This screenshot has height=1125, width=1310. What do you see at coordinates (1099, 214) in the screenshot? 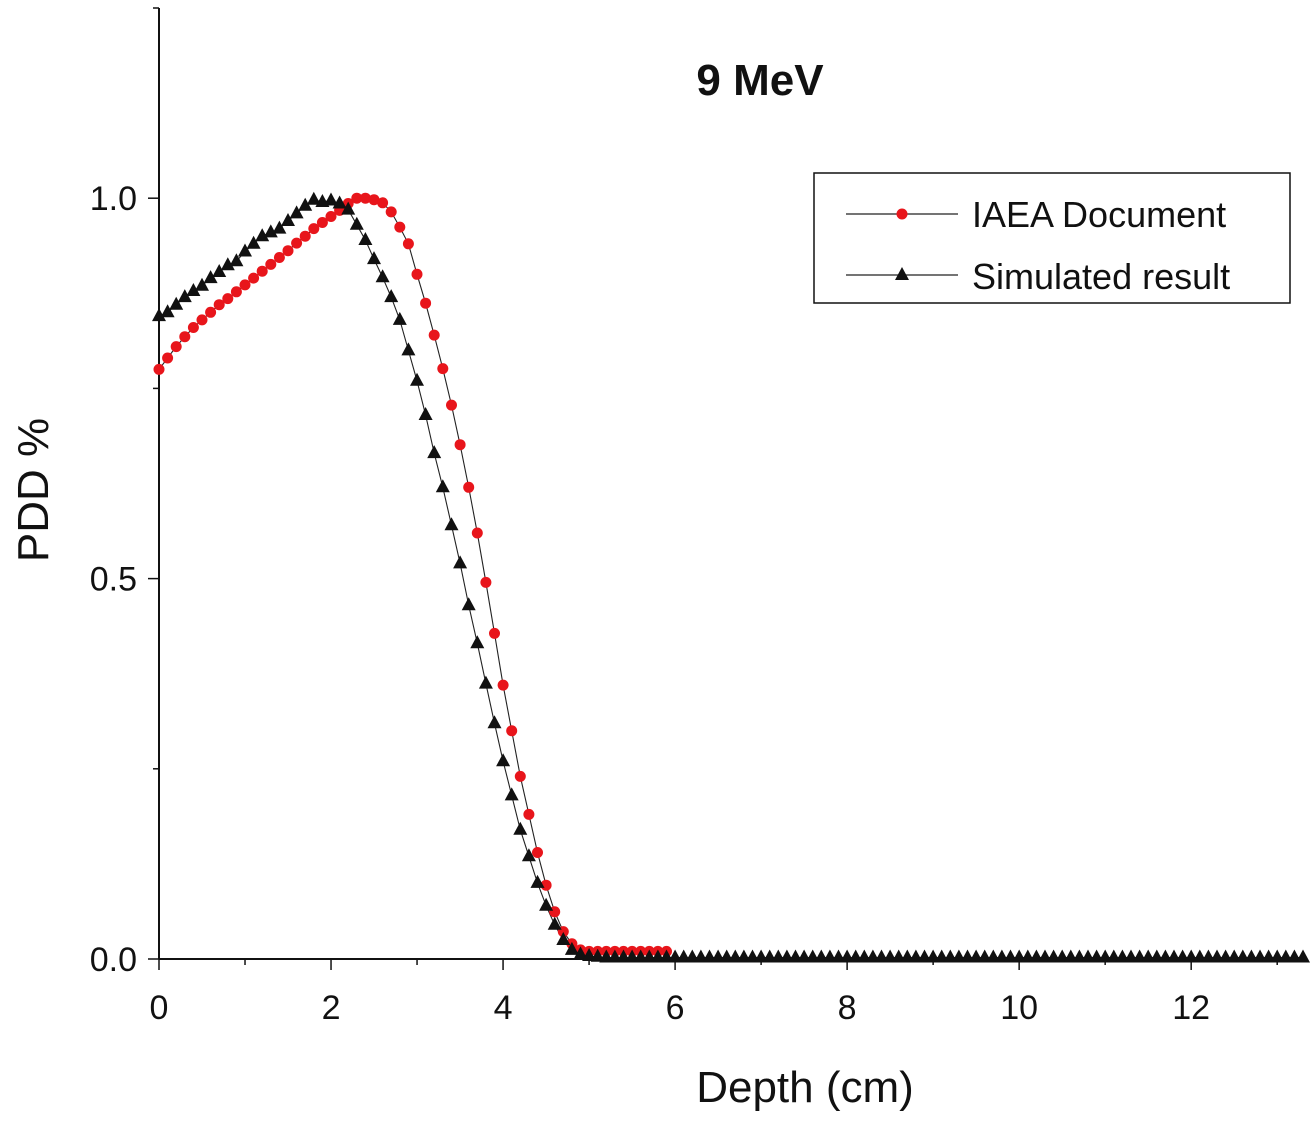
I see `legend-label: IAEA Document` at bounding box center [1099, 214].